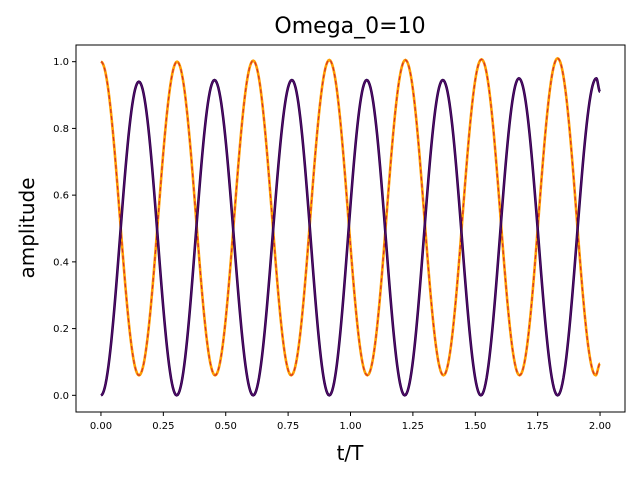 The image size is (640, 480). Describe the element at coordinates (61, 396) in the screenshot. I see `y-tick-label: 0.0` at that location.